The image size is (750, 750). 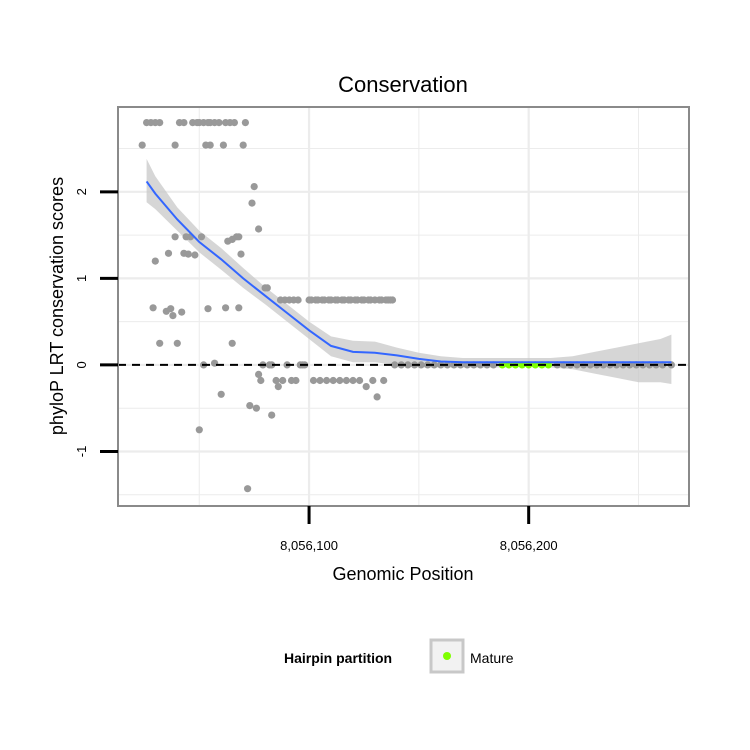 I want to click on x-tick-label: 8,056,100, so click(x=309, y=545).